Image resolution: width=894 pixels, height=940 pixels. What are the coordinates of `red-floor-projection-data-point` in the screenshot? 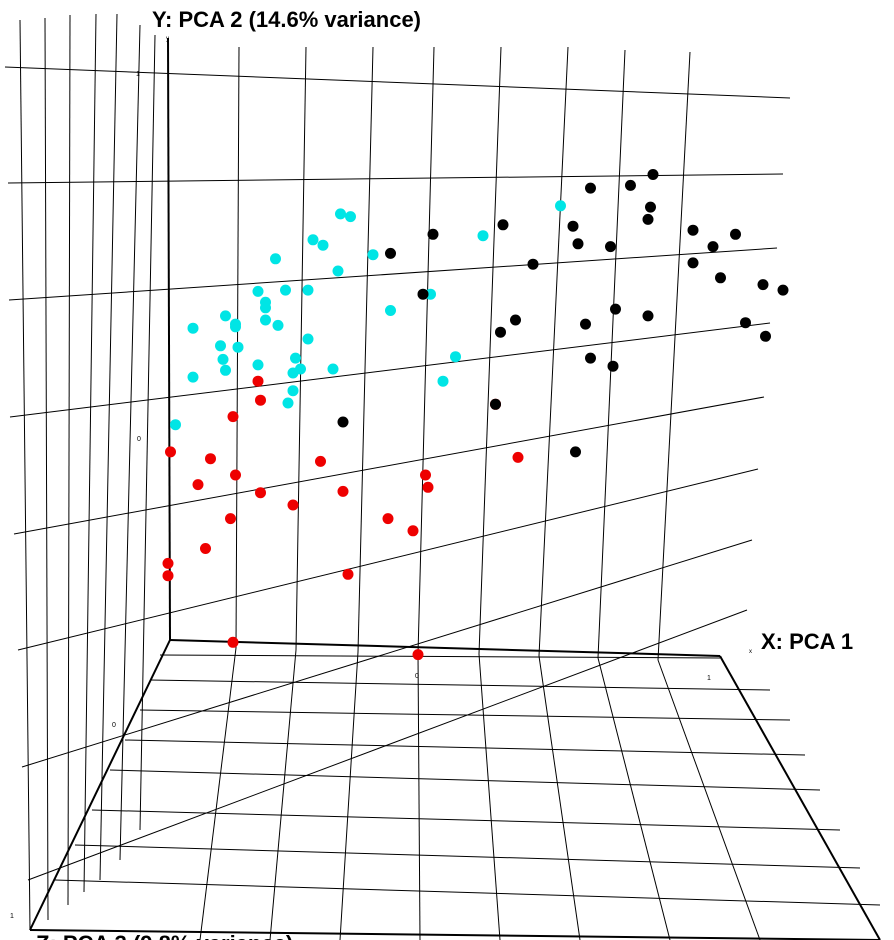 It's located at (418, 655).